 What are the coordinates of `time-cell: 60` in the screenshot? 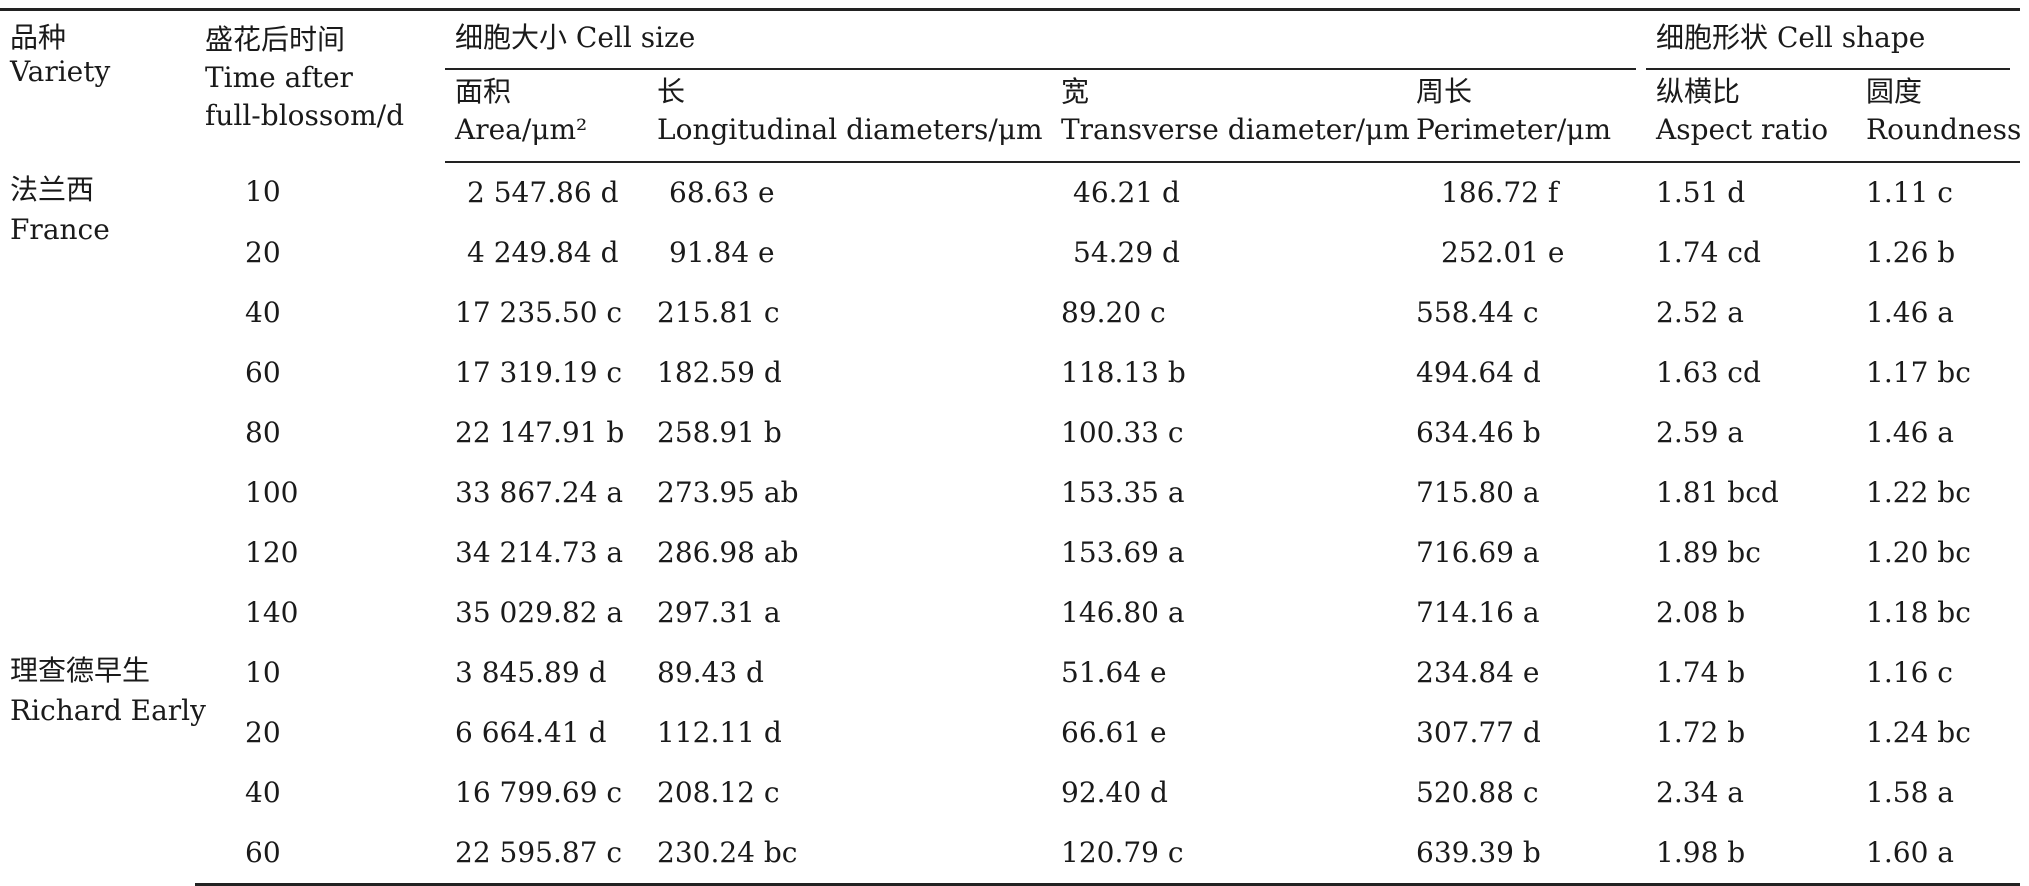 It's located at (320, 854).